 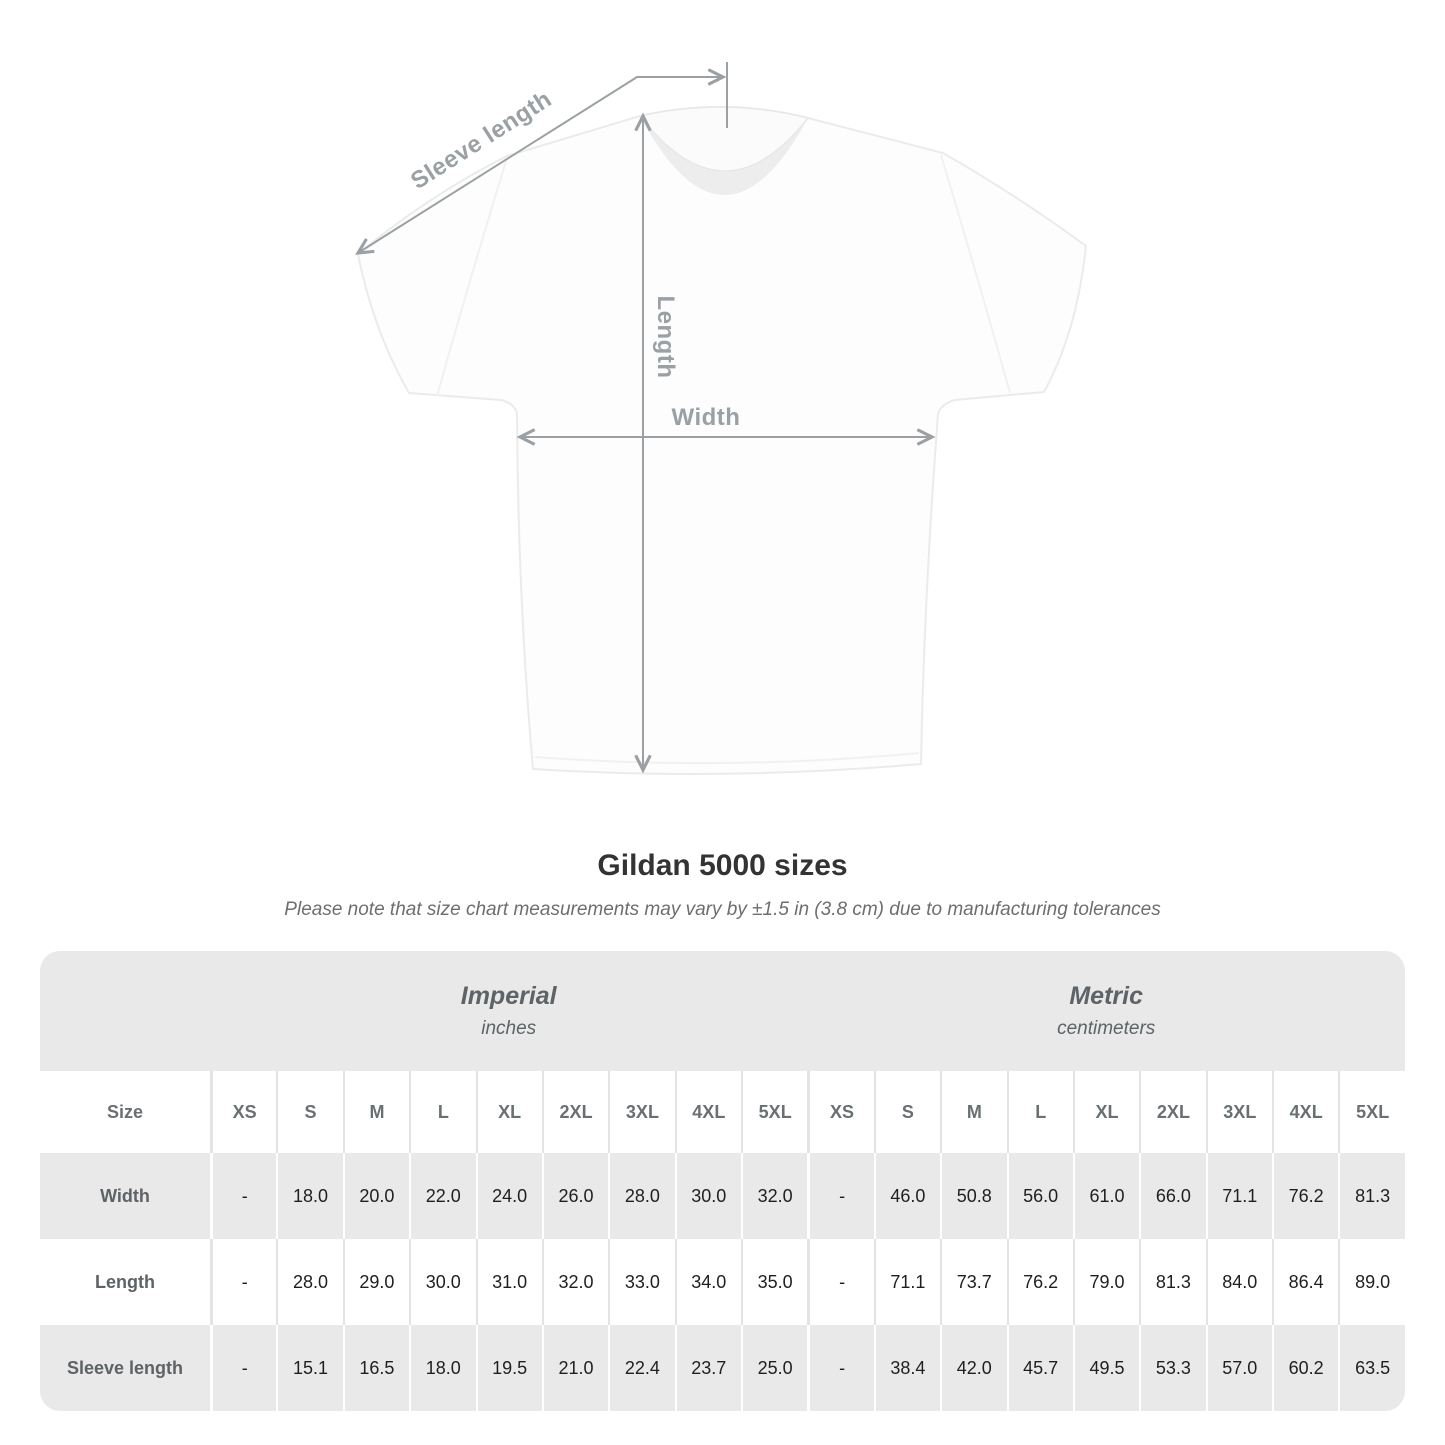 What do you see at coordinates (509, 1011) in the screenshot?
I see `unit-group-imperial: Imperial inches` at bounding box center [509, 1011].